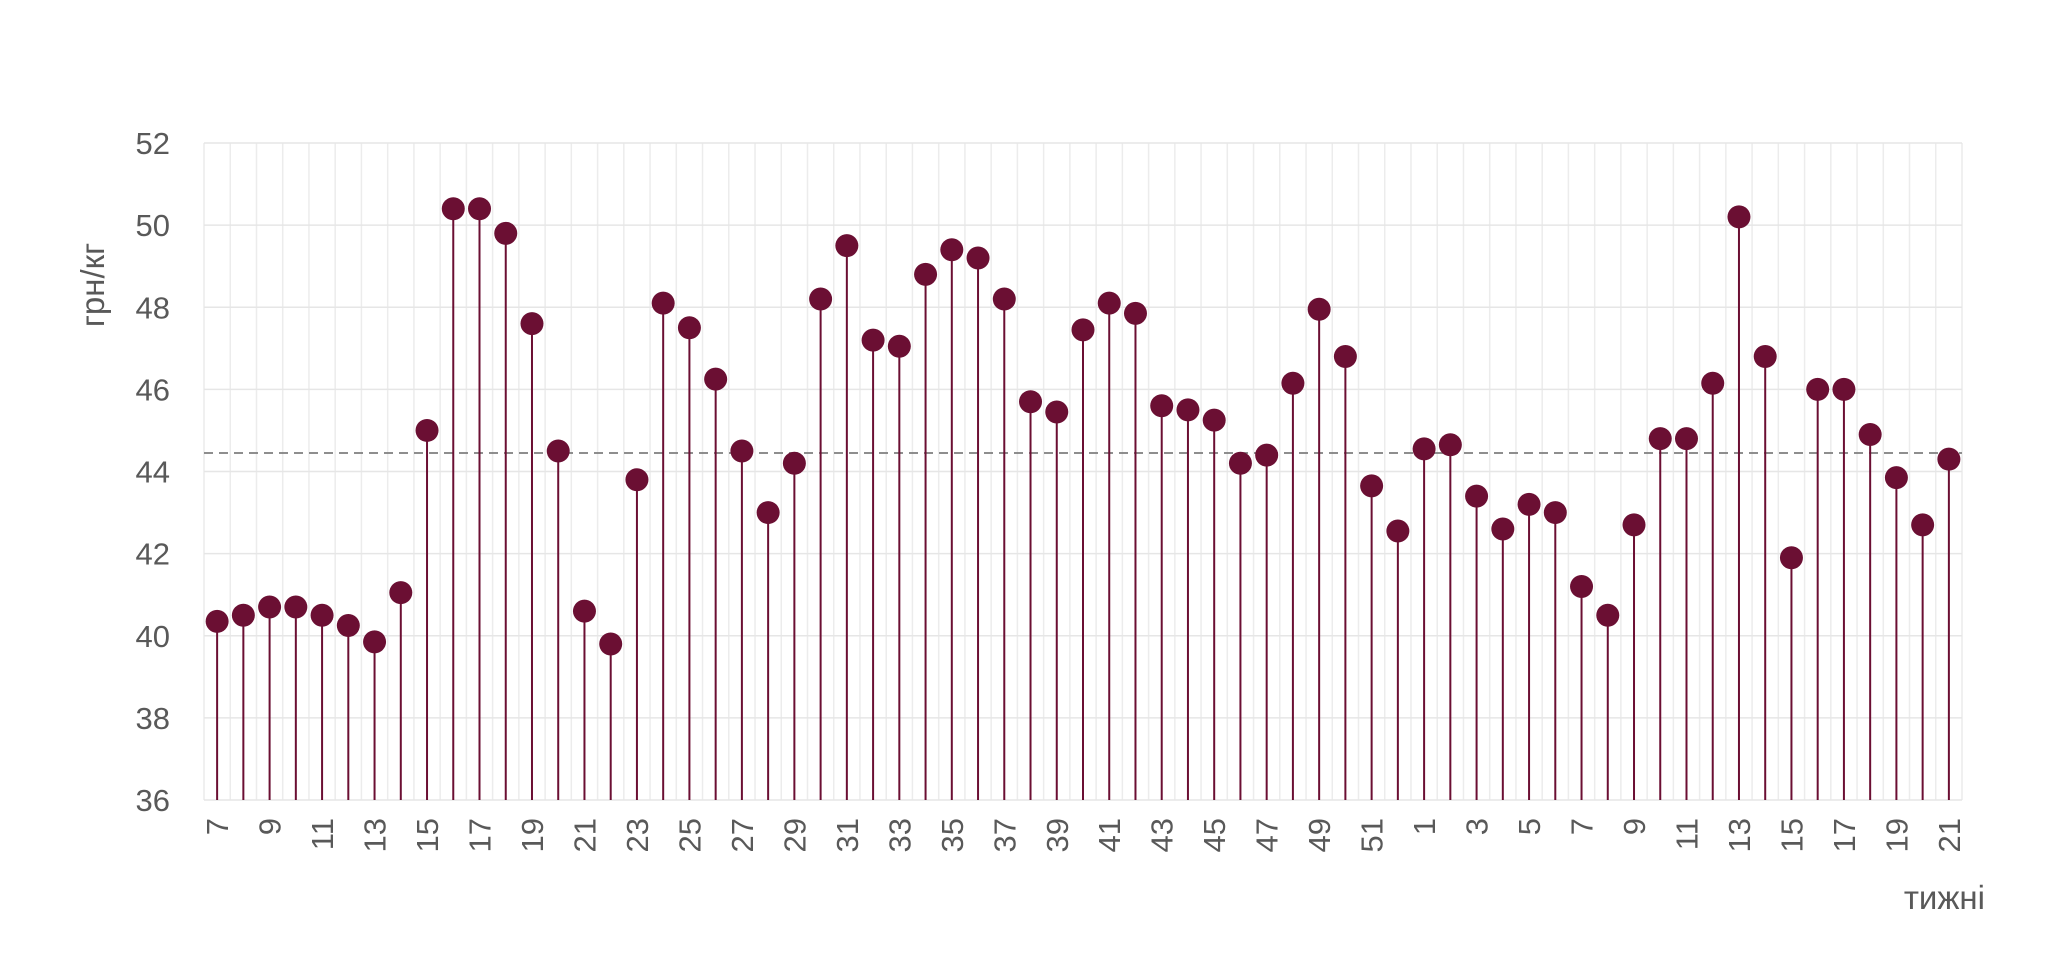 This screenshot has height=970, width=2051. I want to click on x-tick-label: 3, so click(1477, 826).